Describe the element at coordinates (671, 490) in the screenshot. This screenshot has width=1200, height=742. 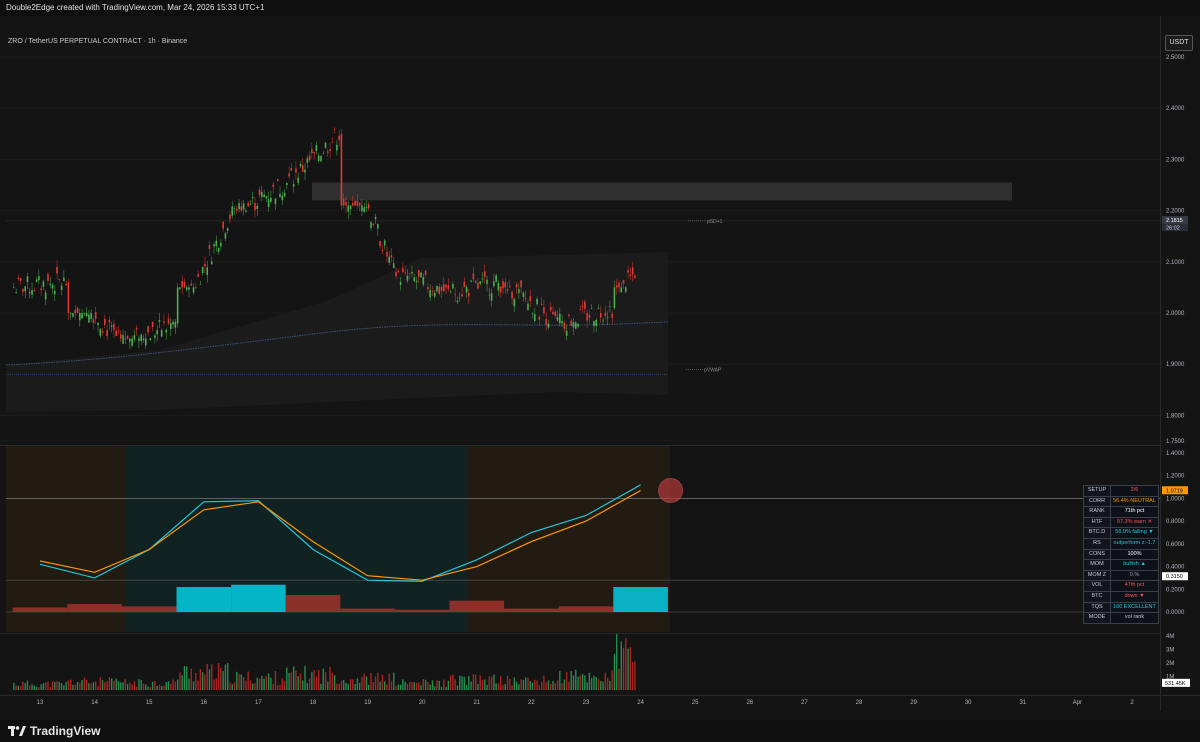
I see `signal-marker` at that location.